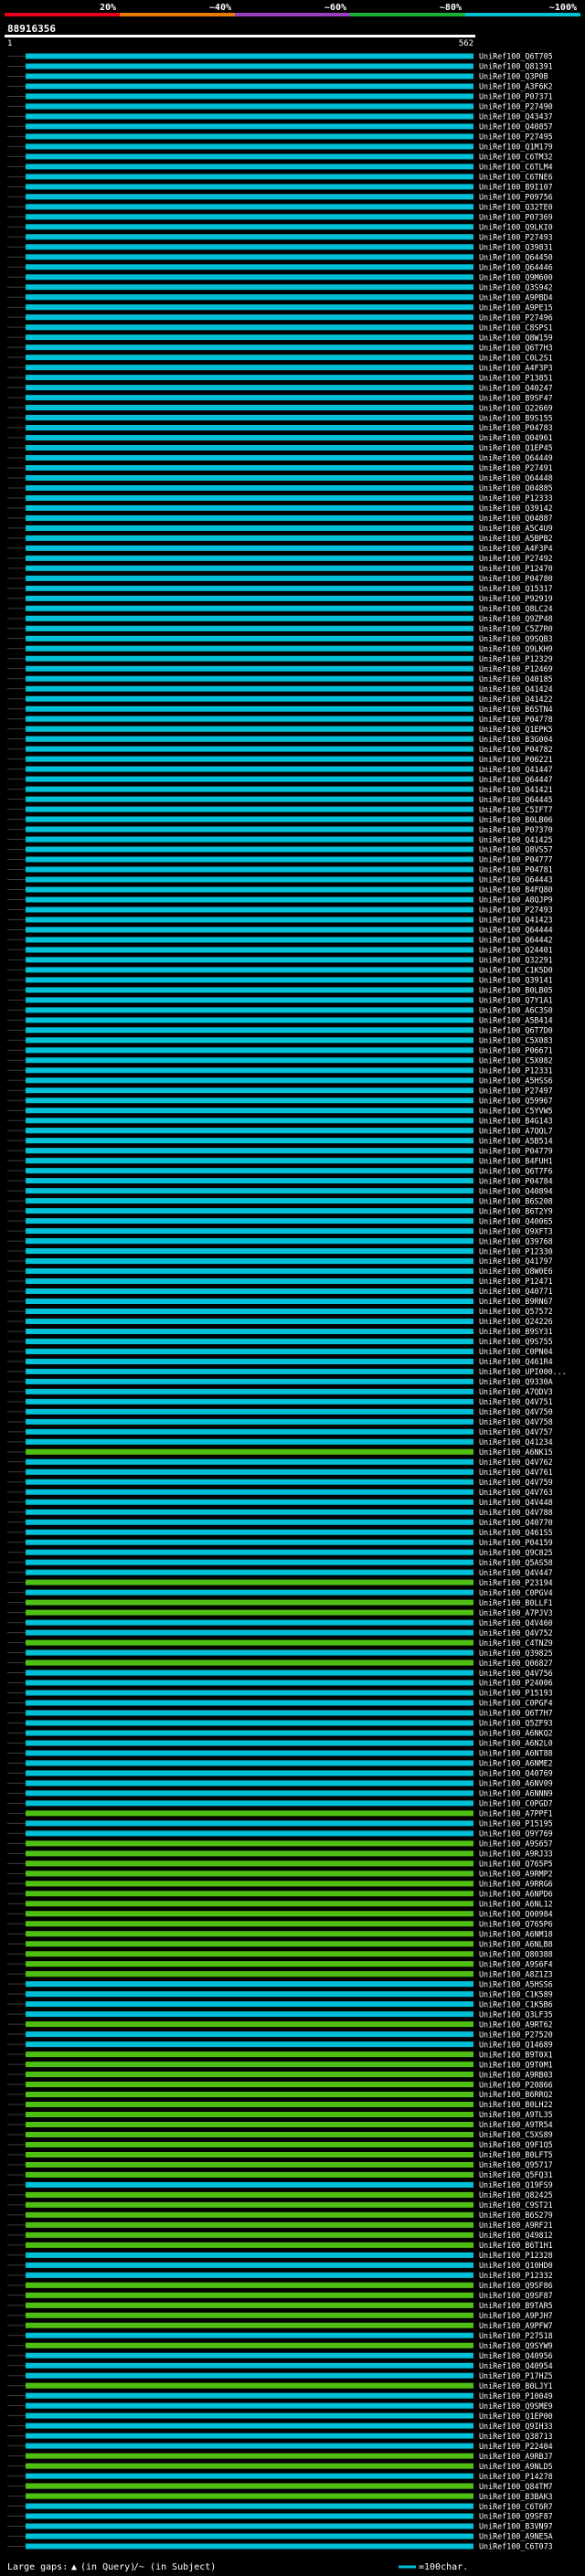  What do you see at coordinates (516, 226) in the screenshot?
I see `hit-label: UniRef100_Q9LKI0` at bounding box center [516, 226].